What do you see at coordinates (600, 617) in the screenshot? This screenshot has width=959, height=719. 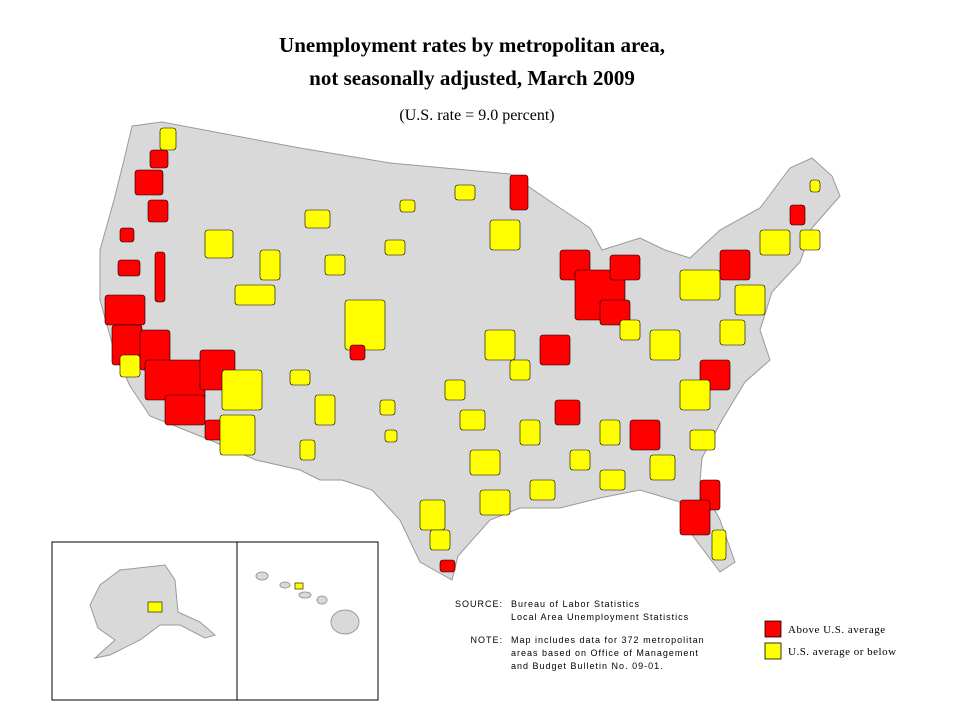 I see `source-line: Local Area Unemployment Statistics` at bounding box center [600, 617].